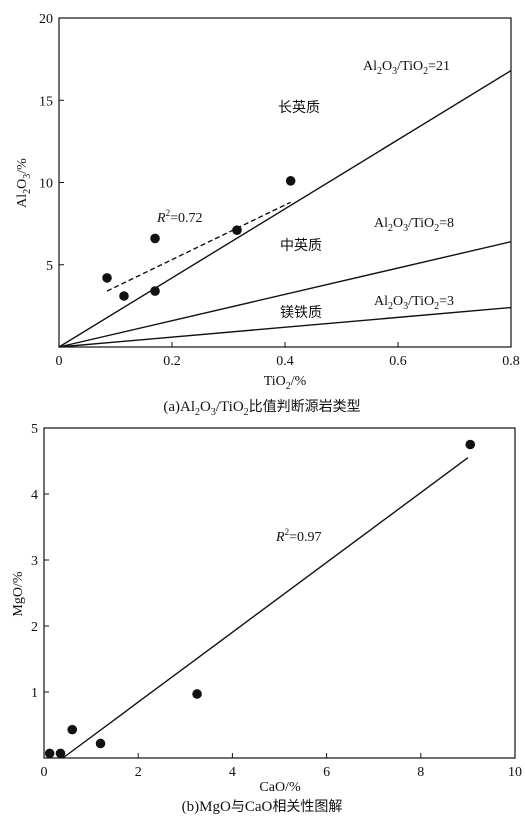 The width and height of the screenshot is (525, 817). Describe the element at coordinates (511, 361) in the screenshot. I see `chart-a-x-tick-label: 0.8` at that location.